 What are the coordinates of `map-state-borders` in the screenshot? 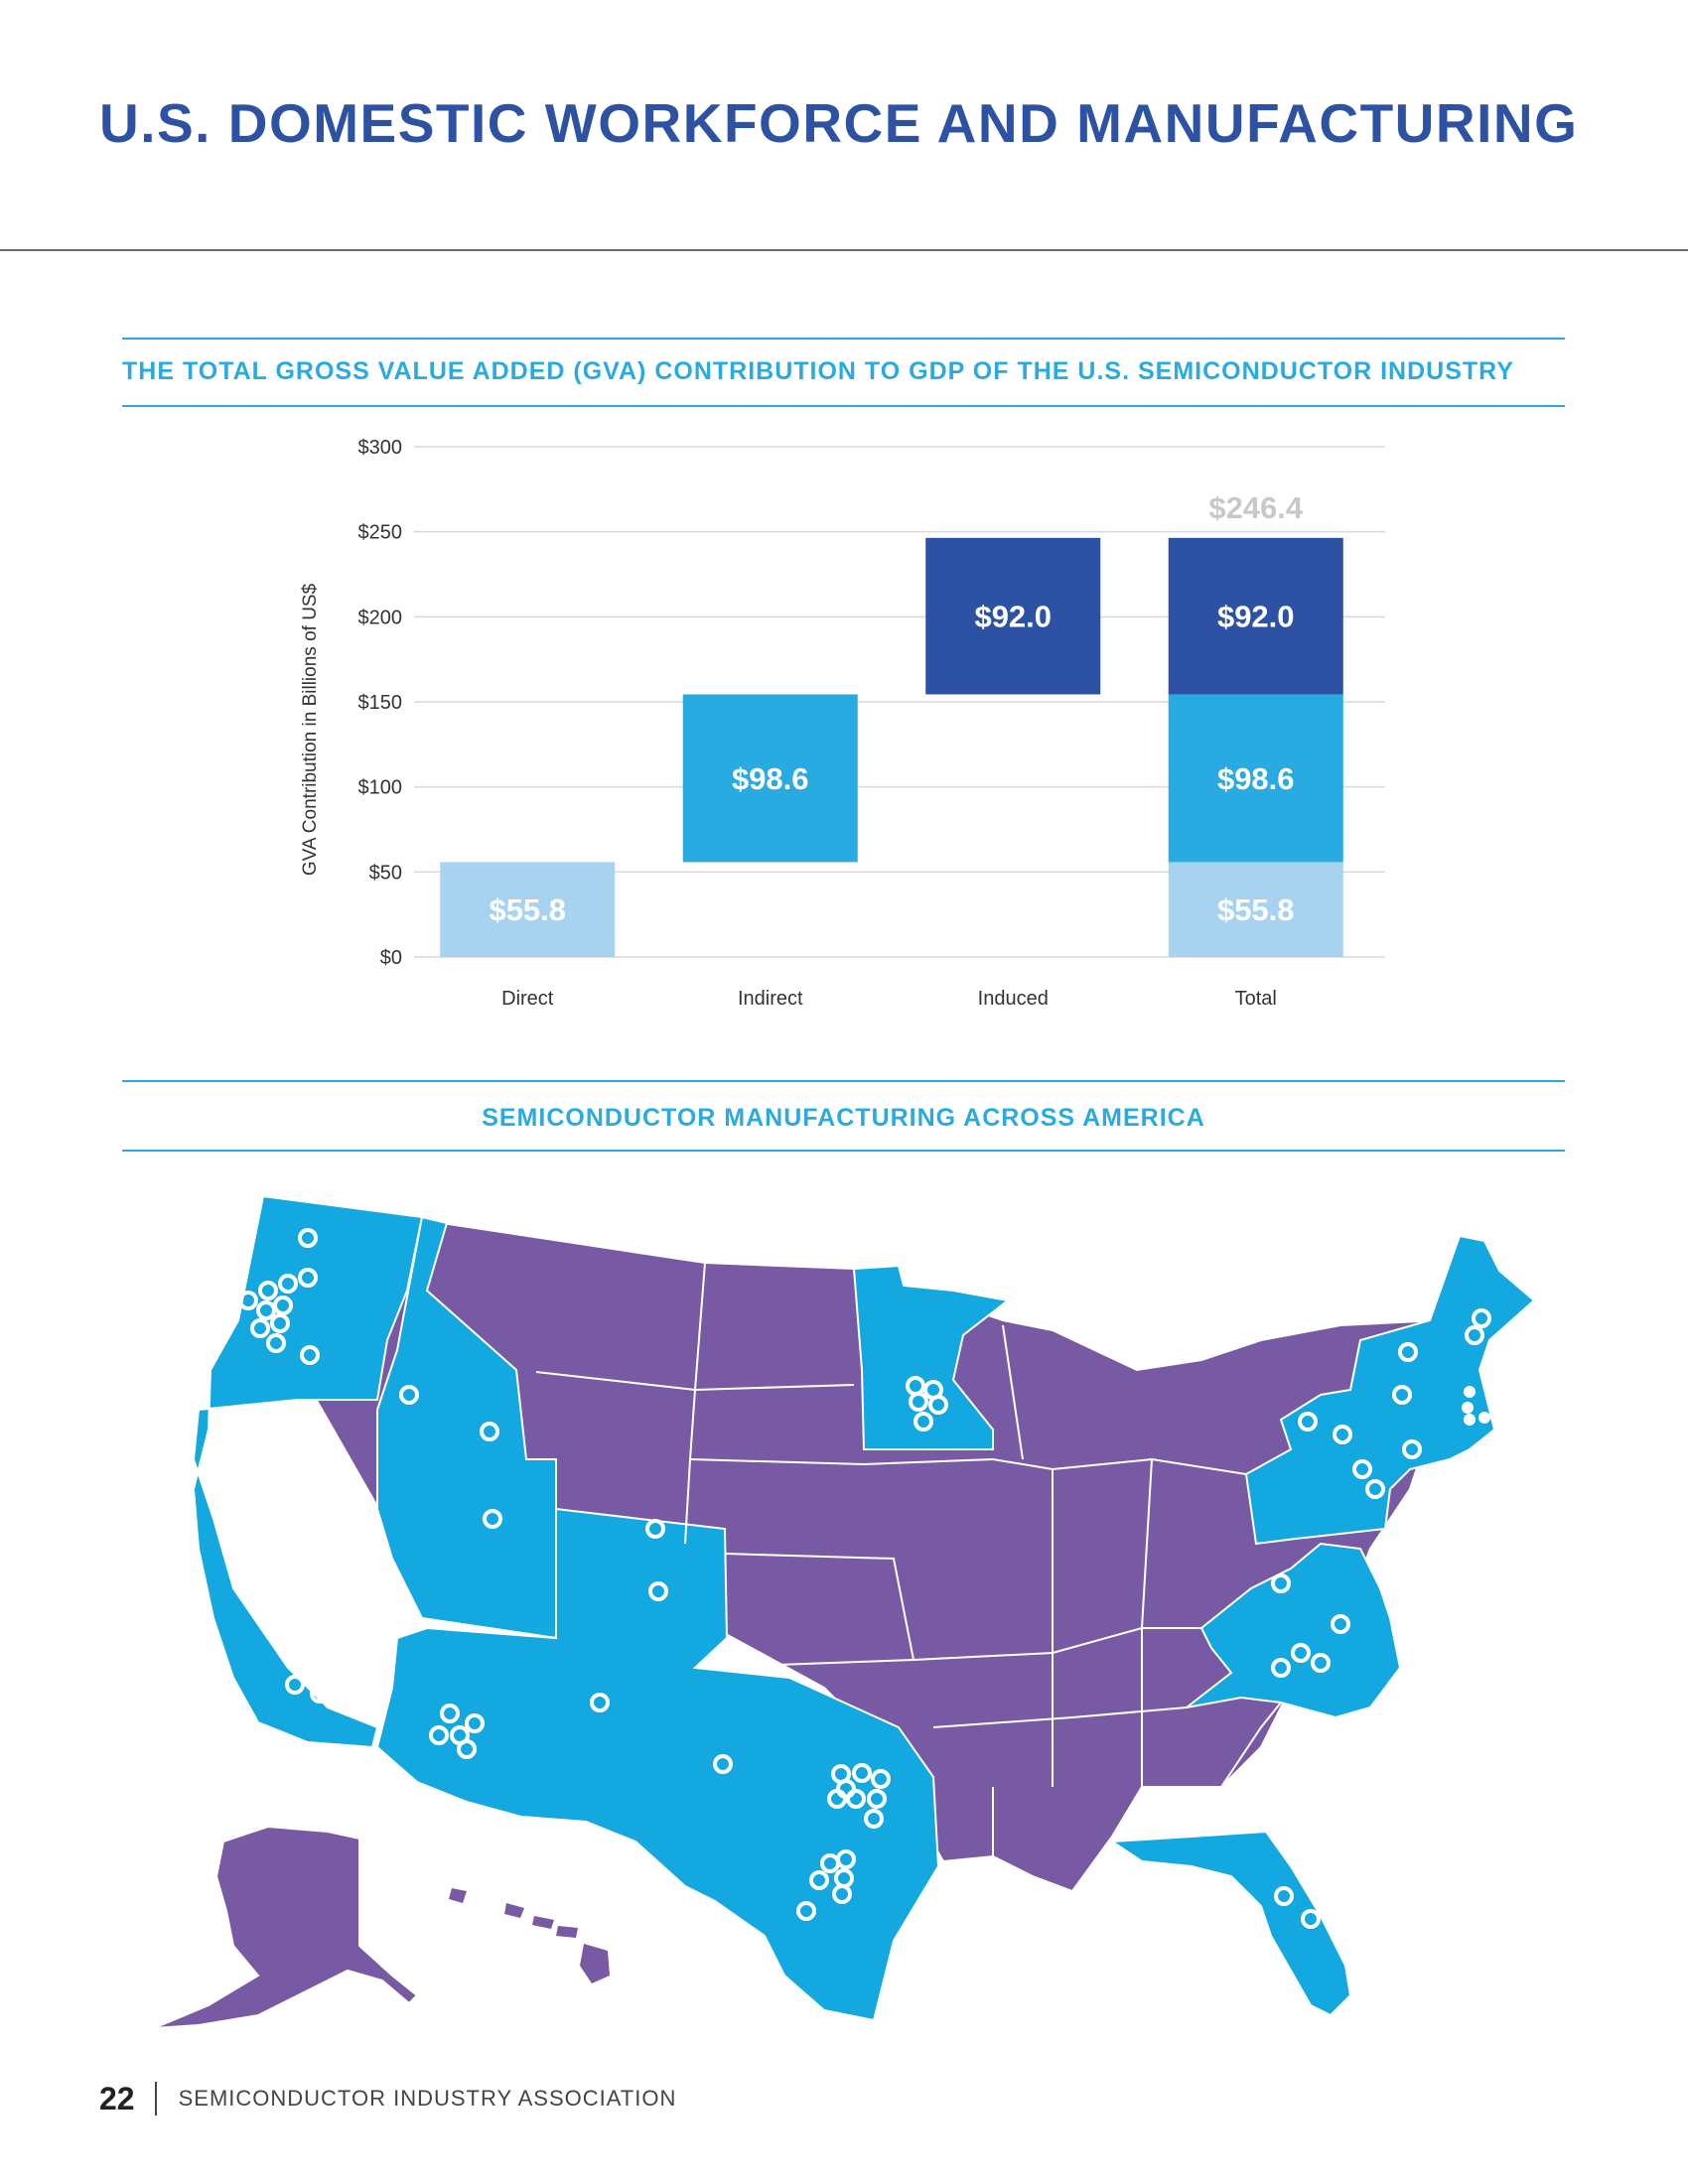 It's located at (908, 1559).